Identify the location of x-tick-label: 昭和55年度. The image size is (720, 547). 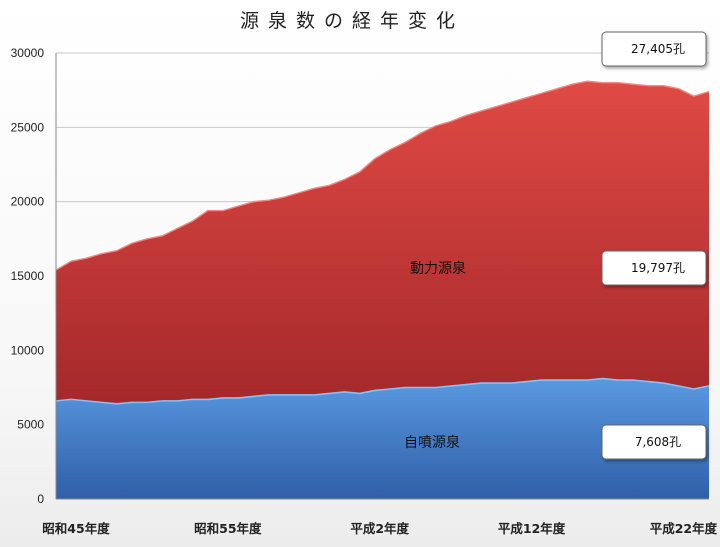
(228, 528).